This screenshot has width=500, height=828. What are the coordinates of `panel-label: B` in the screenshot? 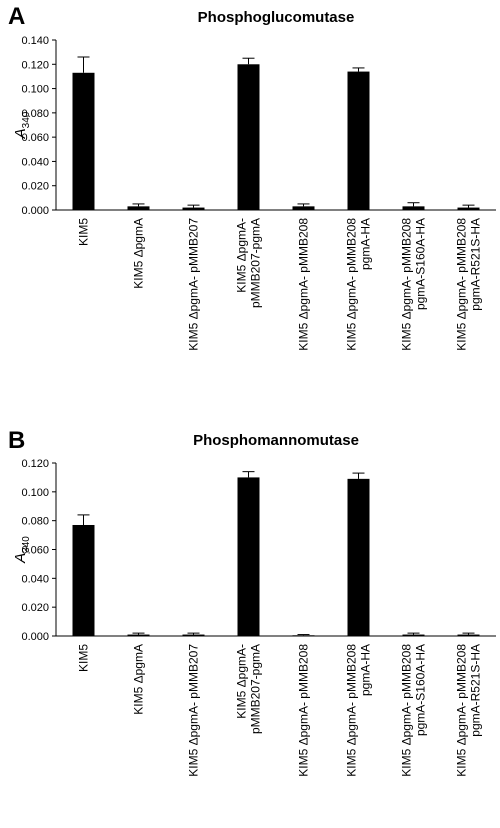 It's located at (16, 440).